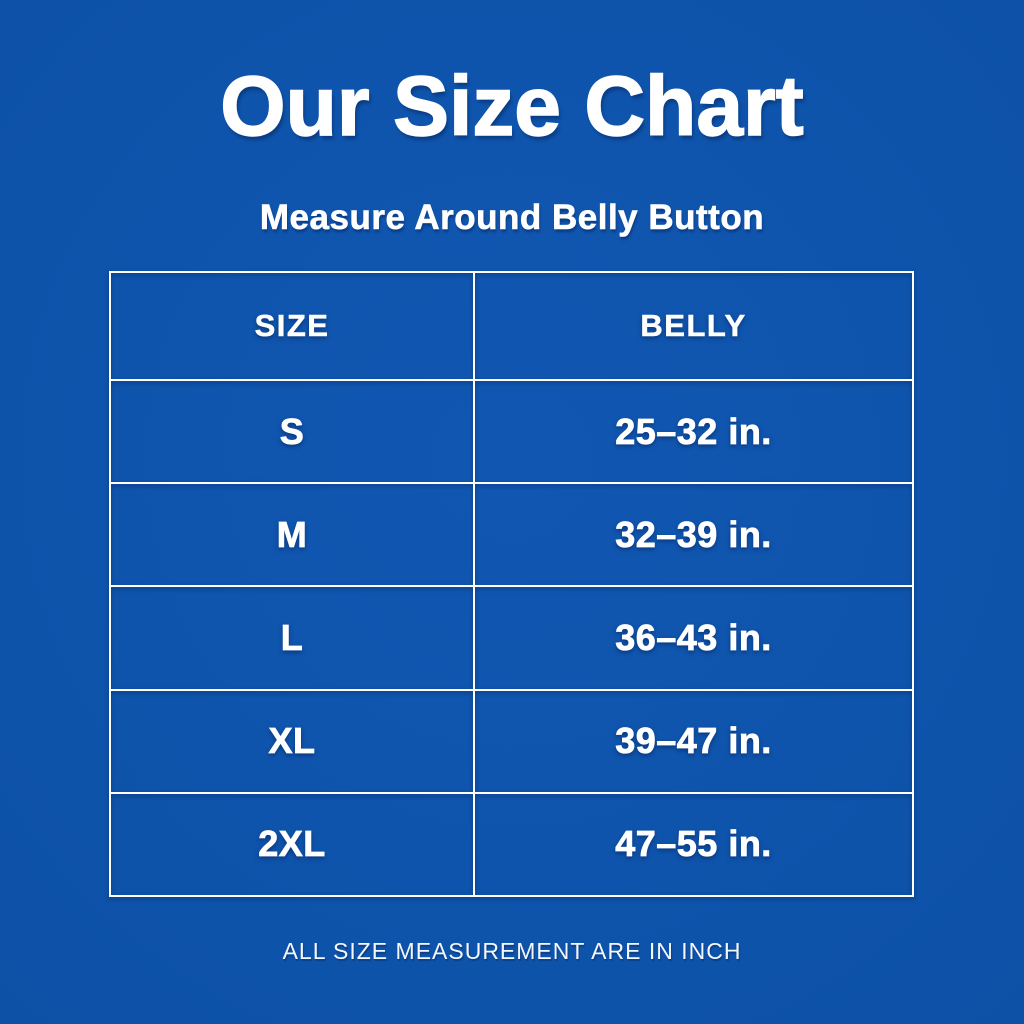 This screenshot has width=1024, height=1024. Describe the element at coordinates (692, 637) in the screenshot. I see `belly-cell-l: 36–43 in.` at that location.